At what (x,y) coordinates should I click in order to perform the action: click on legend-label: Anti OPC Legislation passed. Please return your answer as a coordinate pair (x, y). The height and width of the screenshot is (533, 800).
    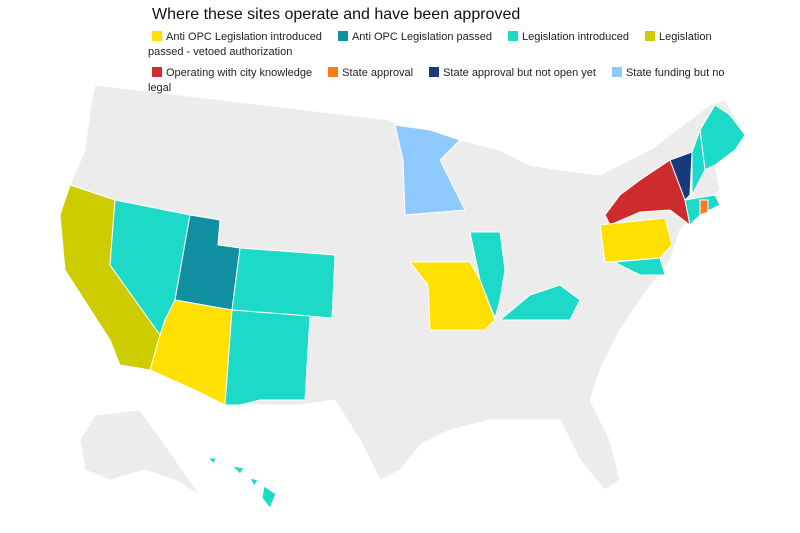
    Looking at the image, I should click on (421, 37).